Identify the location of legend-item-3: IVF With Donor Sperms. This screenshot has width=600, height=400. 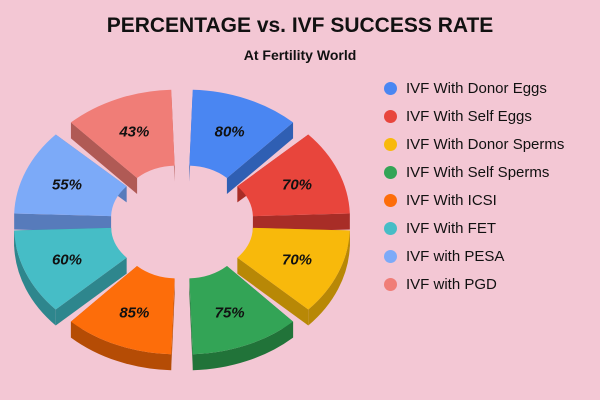
(492, 144).